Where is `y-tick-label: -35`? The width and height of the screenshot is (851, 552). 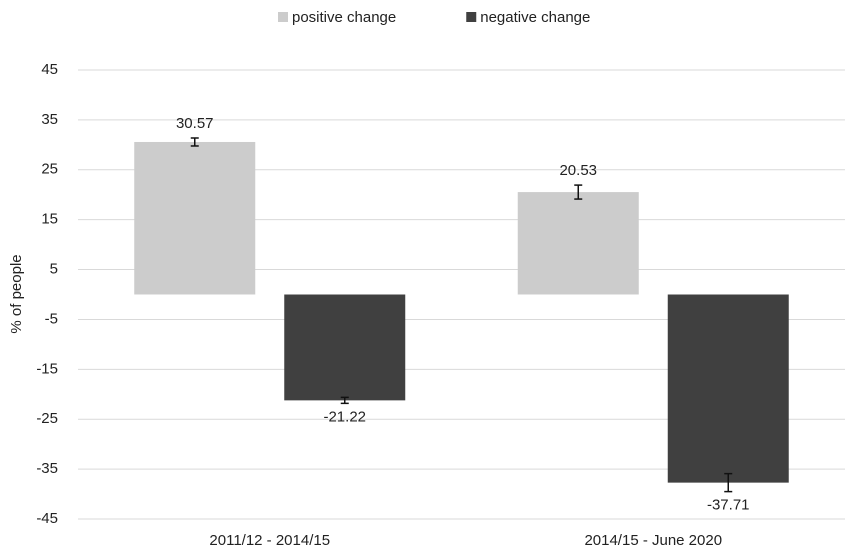 y-tick-label: -35 is located at coordinates (47, 468).